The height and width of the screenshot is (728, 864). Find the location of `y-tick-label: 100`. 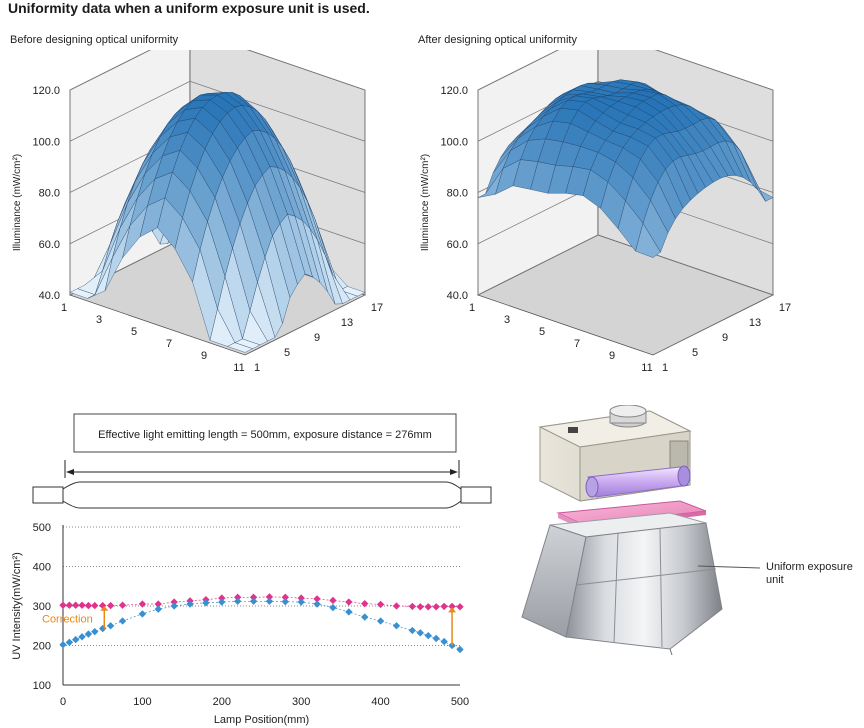

y-tick-label: 100 is located at coordinates (42, 686).